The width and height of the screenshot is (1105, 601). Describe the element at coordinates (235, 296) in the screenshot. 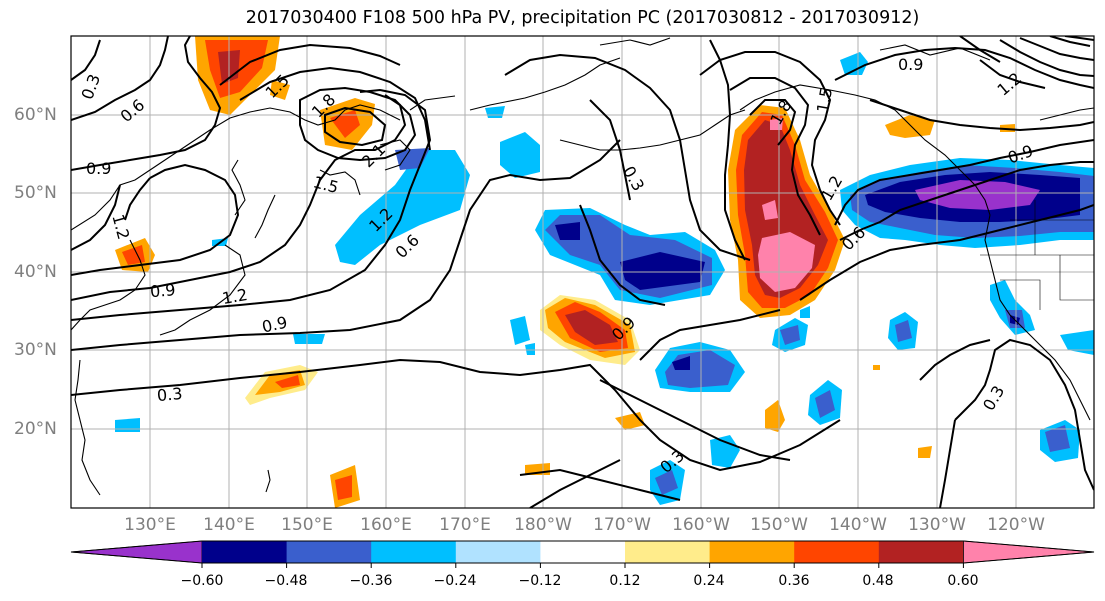

I see `contour-label: 1.2` at that location.